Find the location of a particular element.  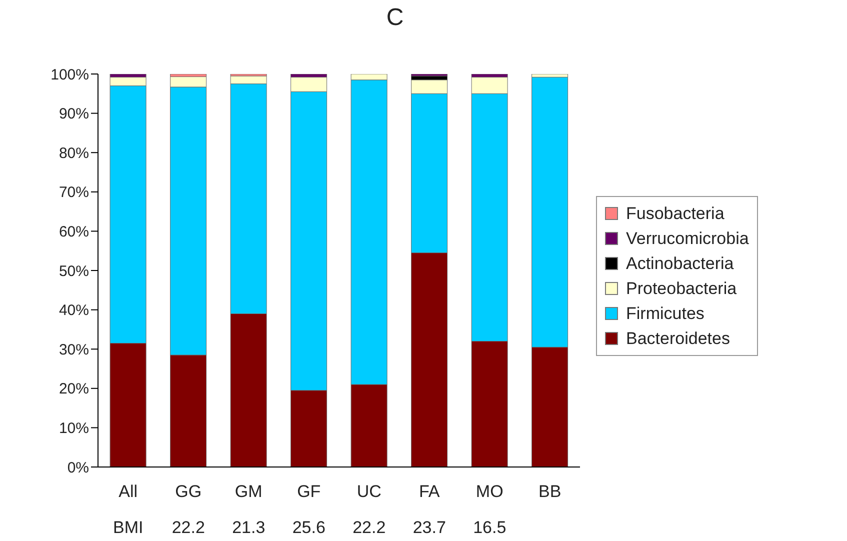

y-tick-label: 40% is located at coordinates (73, 311).